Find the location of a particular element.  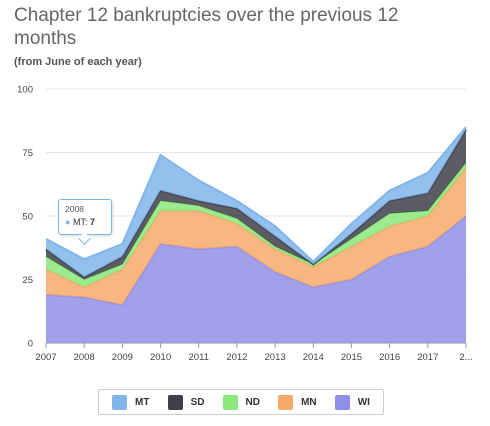

y-tick-label: 0 is located at coordinates (30, 344).